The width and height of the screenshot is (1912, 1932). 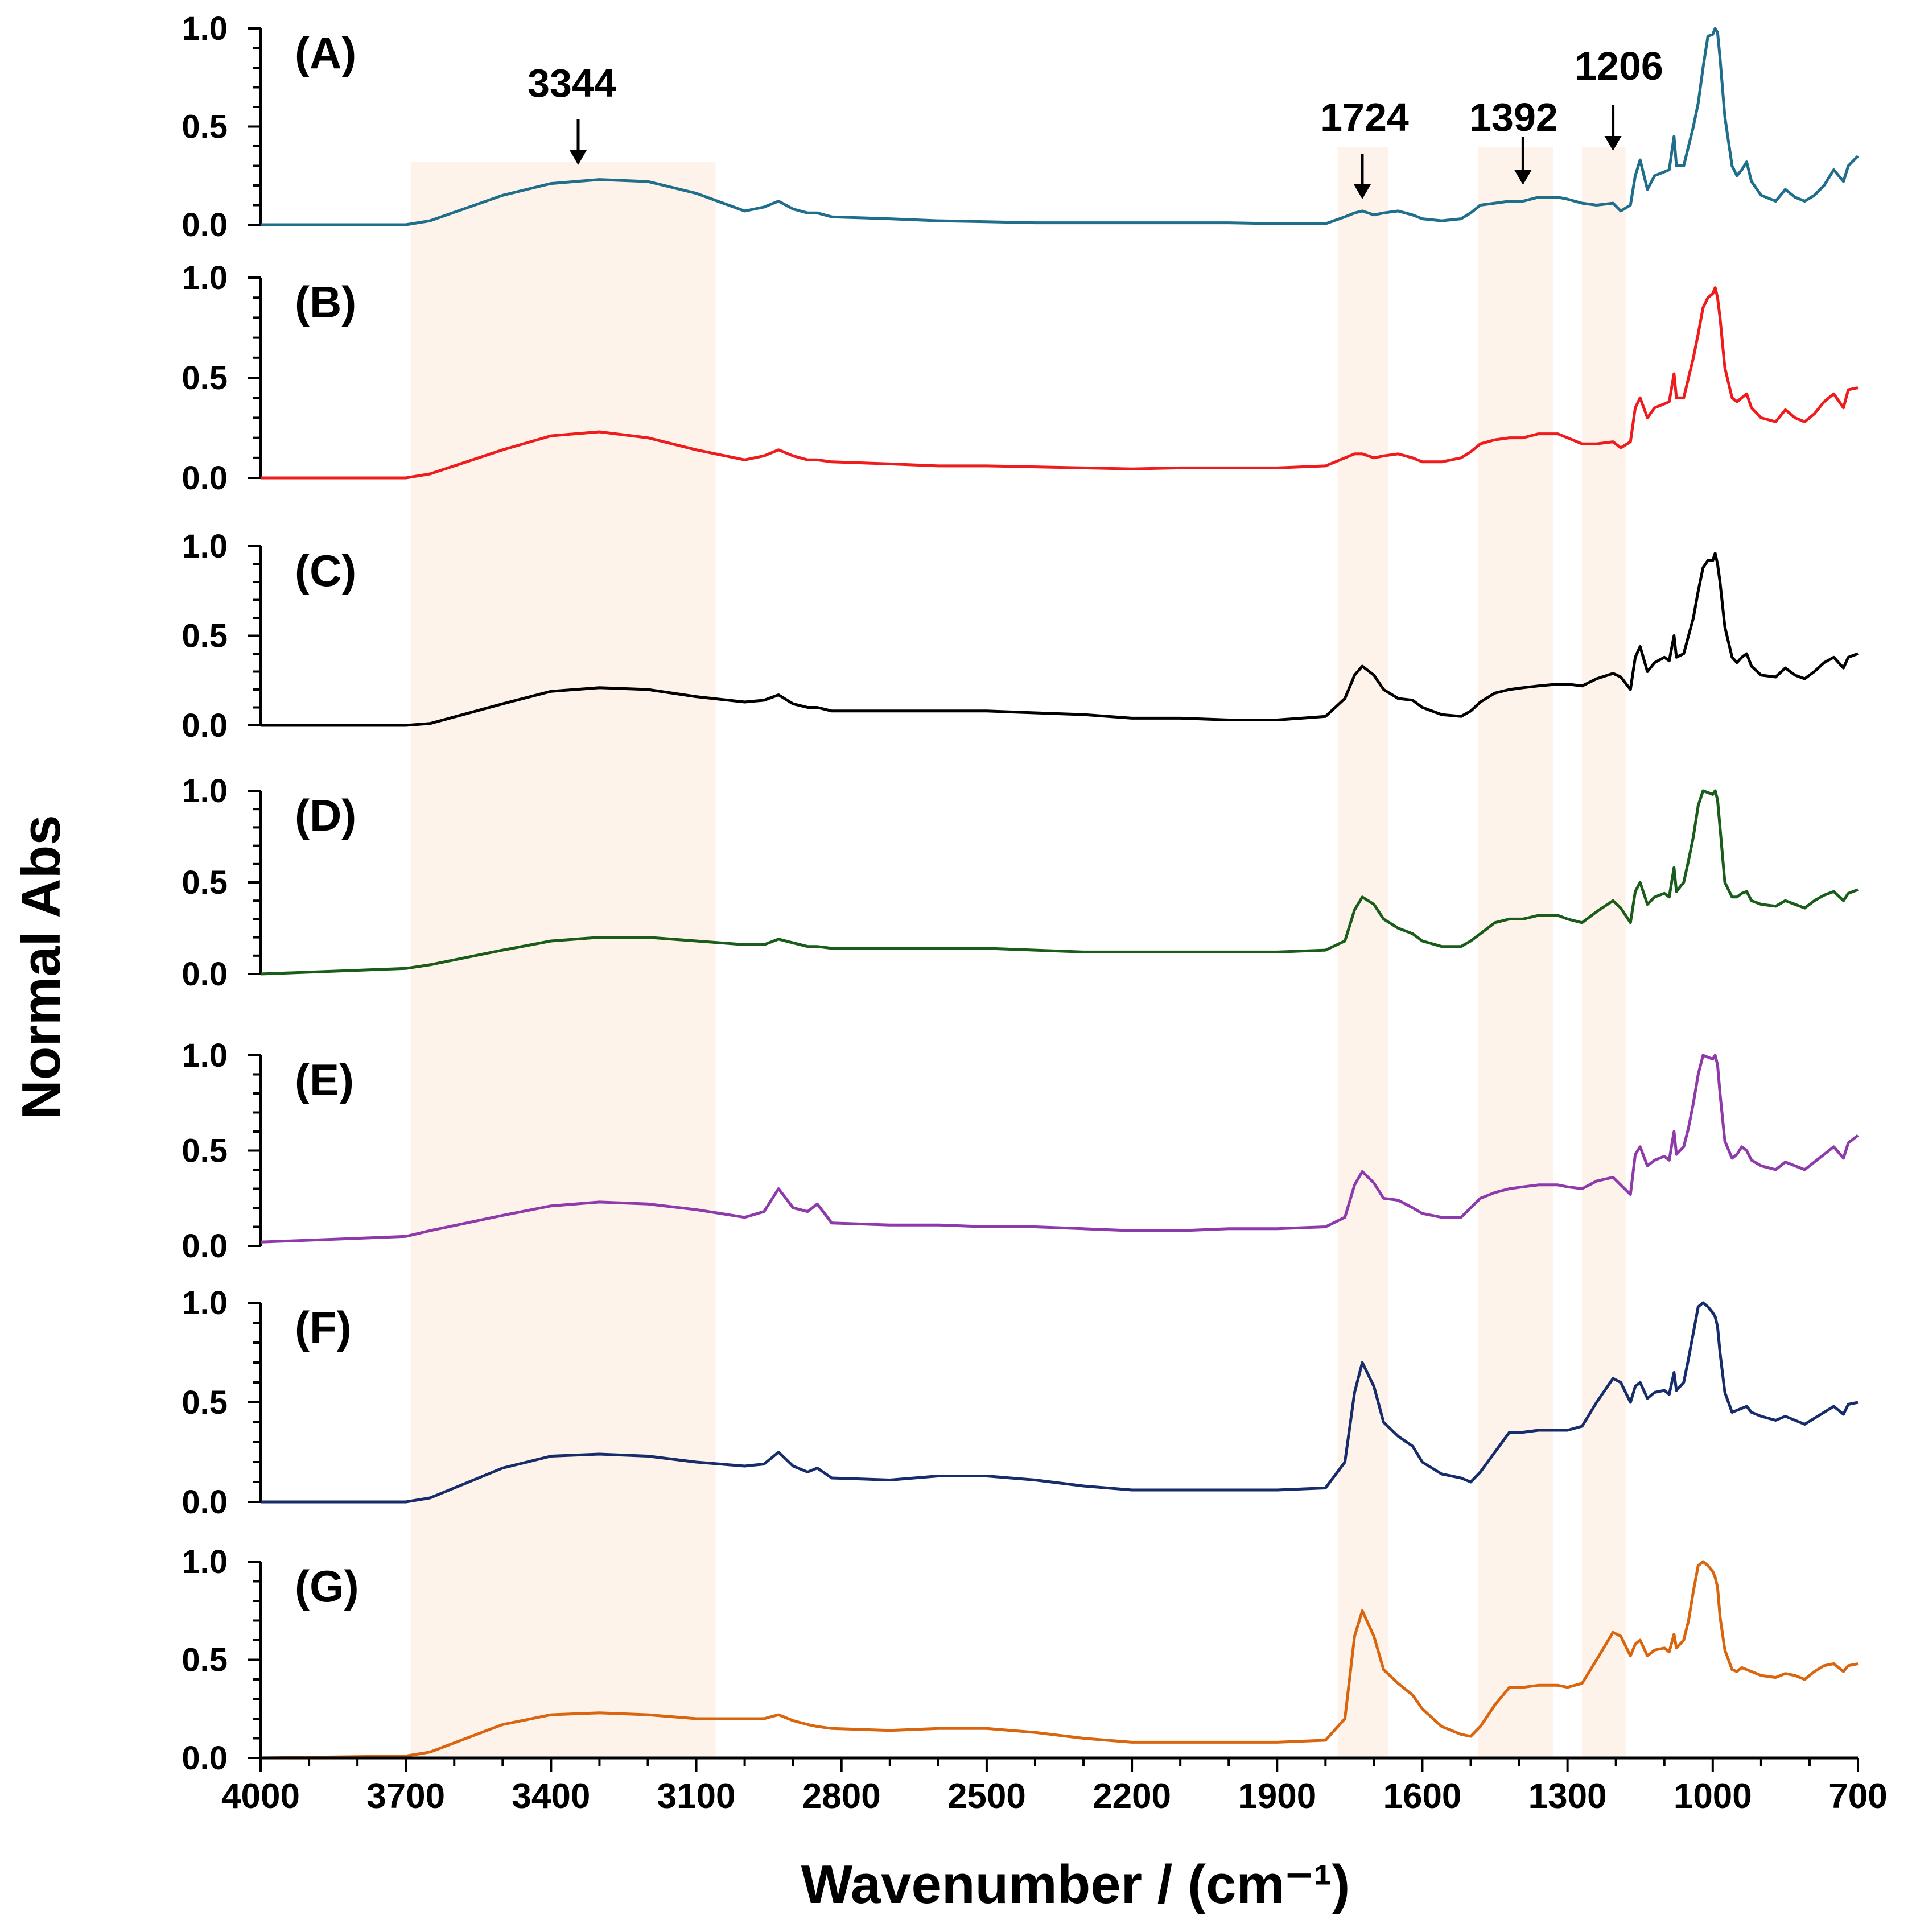 What do you see at coordinates (405, 1797) in the screenshot?
I see `x-tick-label: 3700` at bounding box center [405, 1797].